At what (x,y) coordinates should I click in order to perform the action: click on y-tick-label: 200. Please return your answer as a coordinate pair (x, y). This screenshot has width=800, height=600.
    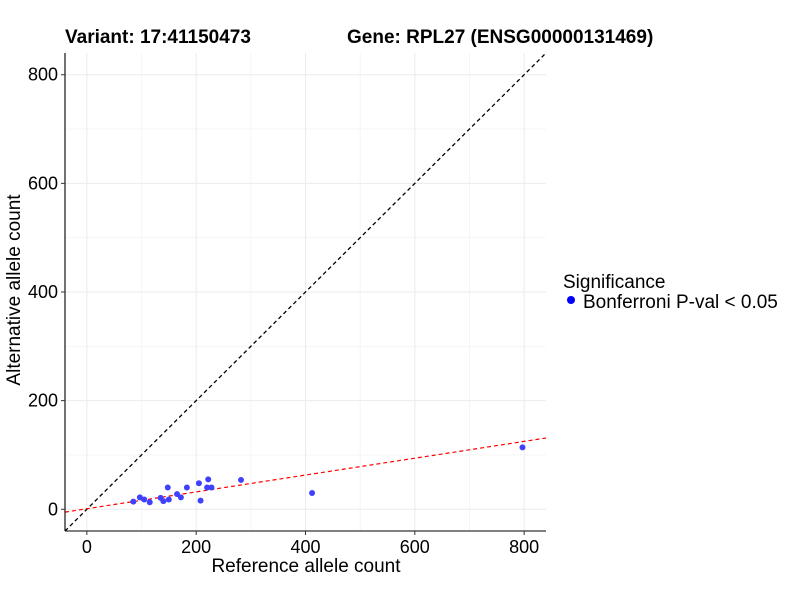
    Looking at the image, I should click on (43, 401).